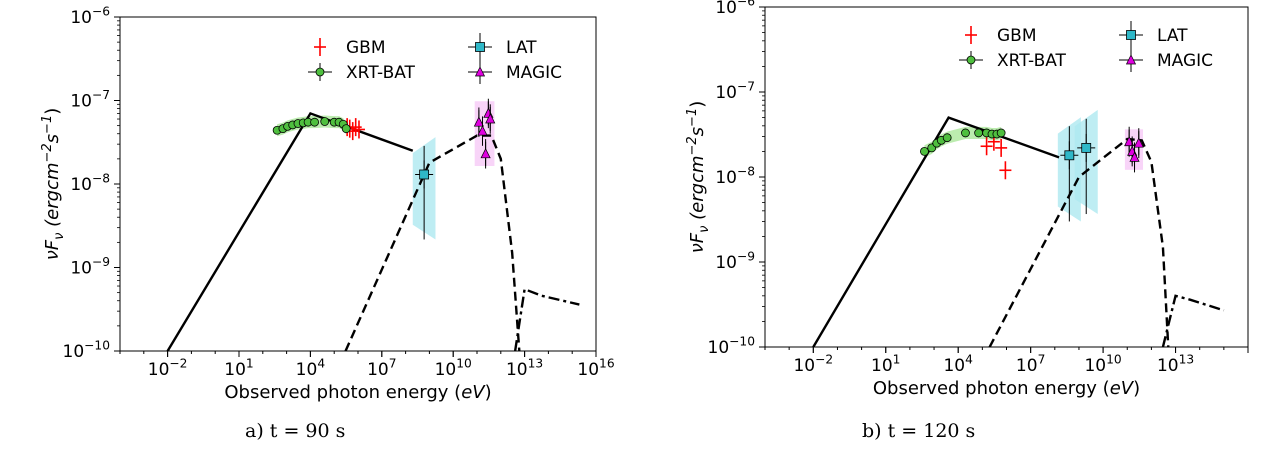 Image resolution: width=1266 pixels, height=451 pixels. I want to click on caption-a: a) t = 90 s, so click(295, 431).